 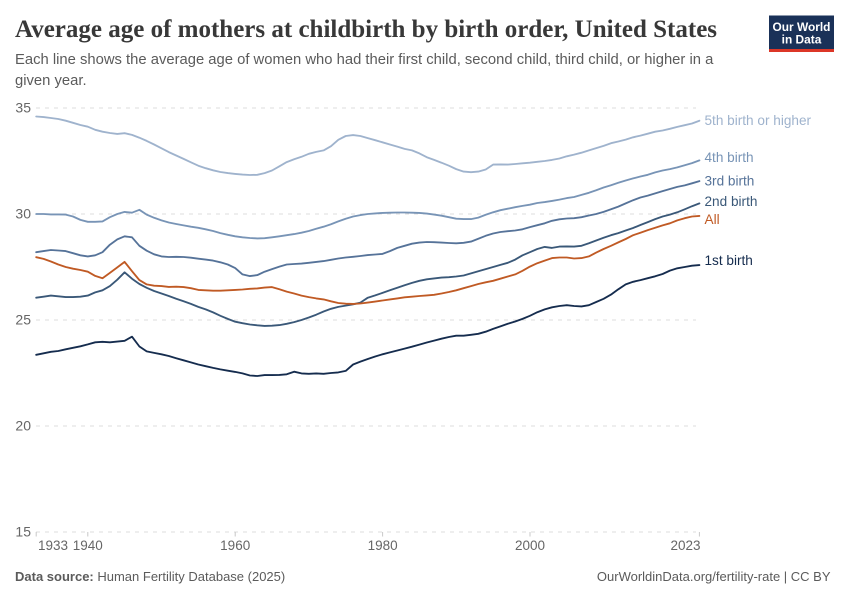 I want to click on svg-text: 1960, so click(x=235, y=545).